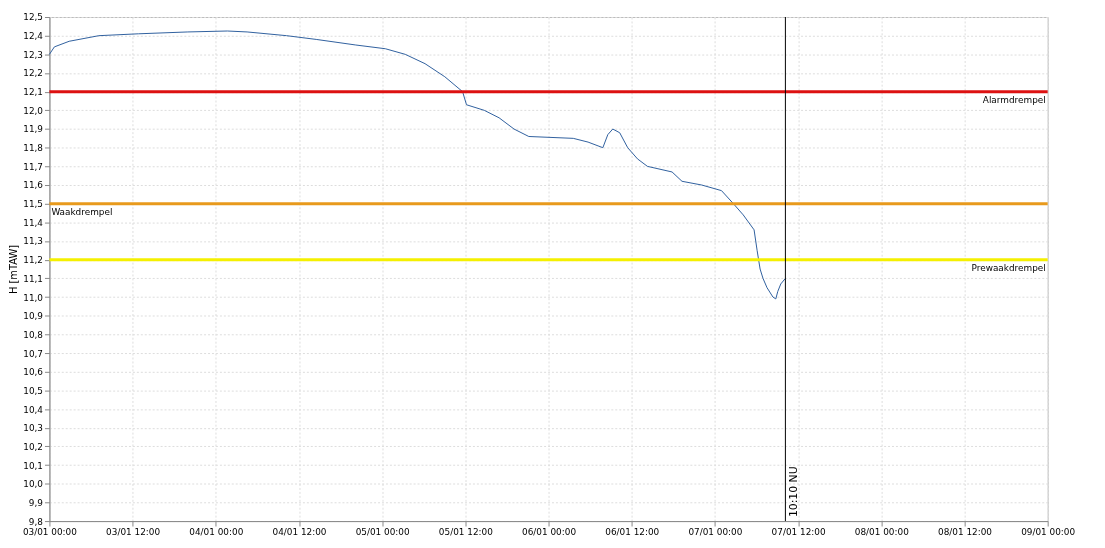 The height and width of the screenshot is (548, 1105). I want to click on x-tick-label: 05/01 12:00, so click(466, 532).